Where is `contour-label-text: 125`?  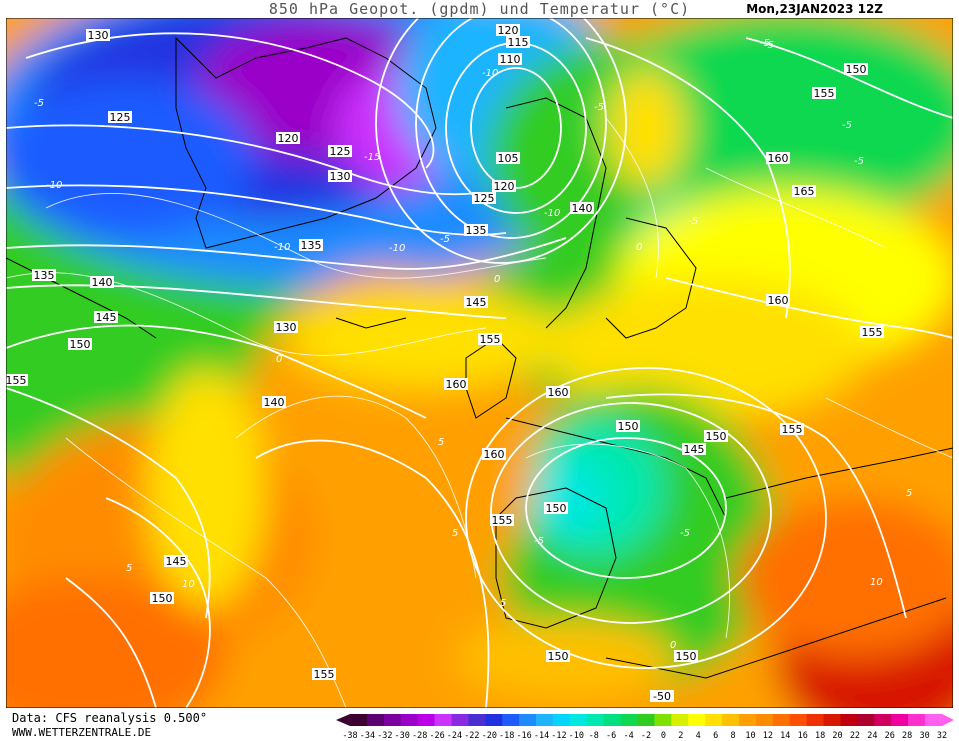
contour-label-text: 125 is located at coordinates (484, 198).